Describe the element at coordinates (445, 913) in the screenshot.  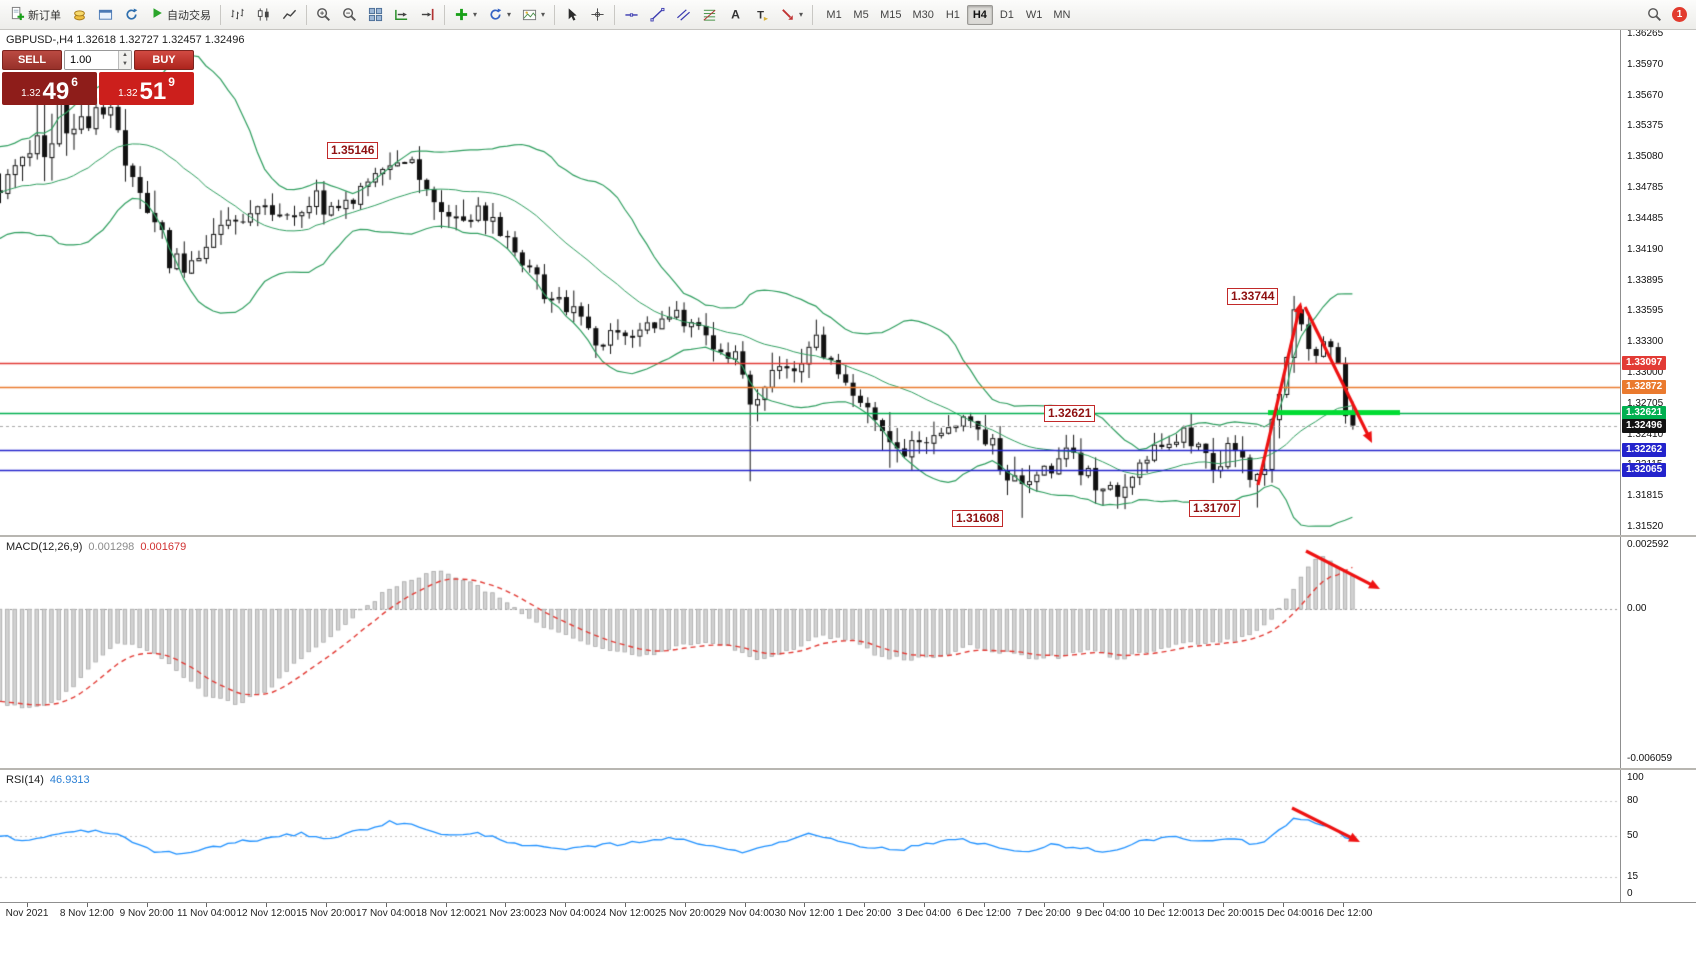
I see `time-label: 18 Nov 12:00` at that location.